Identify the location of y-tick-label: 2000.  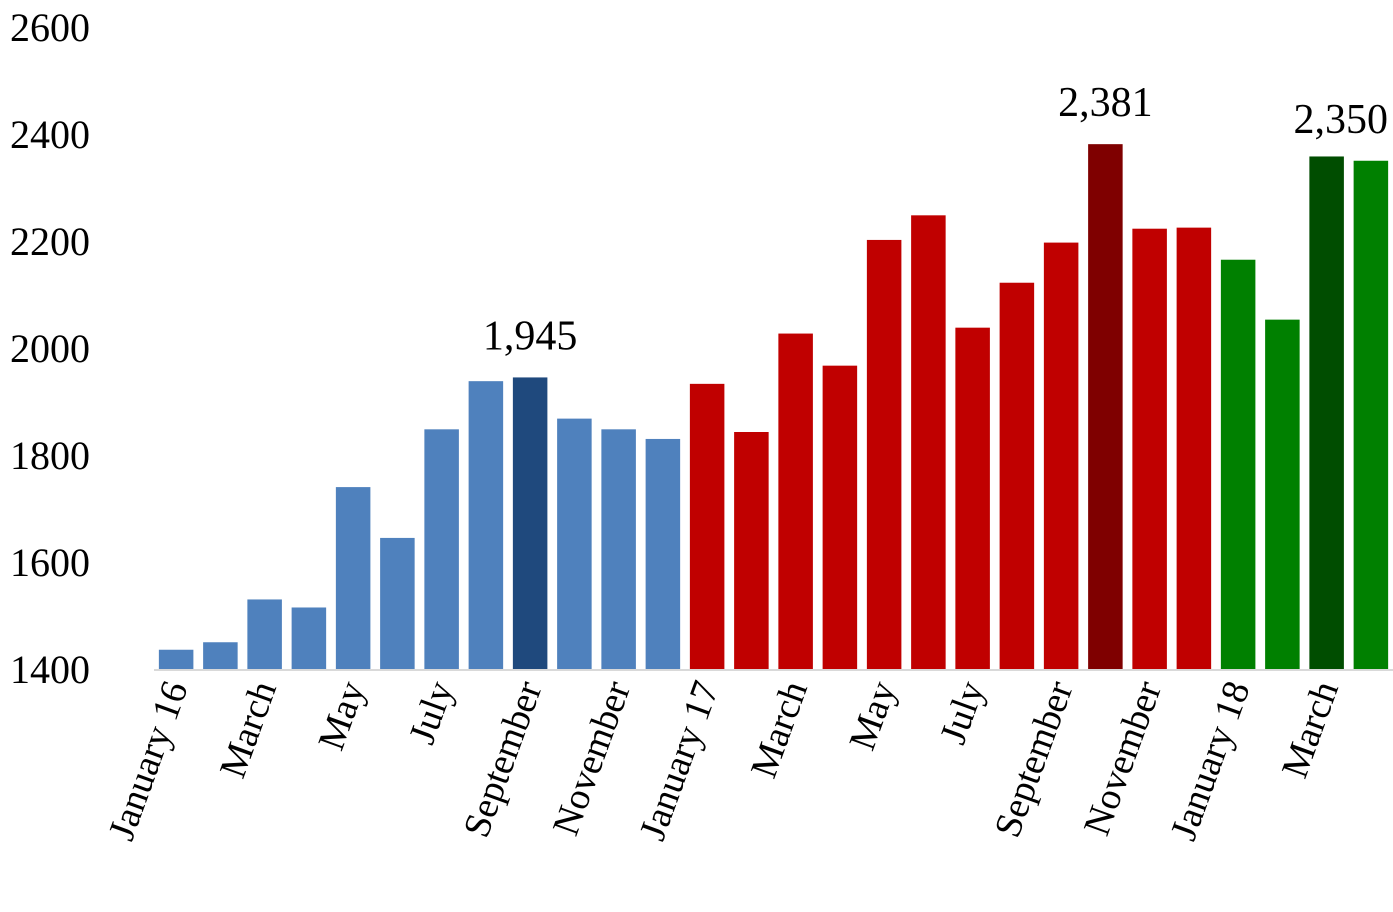
(50, 348).